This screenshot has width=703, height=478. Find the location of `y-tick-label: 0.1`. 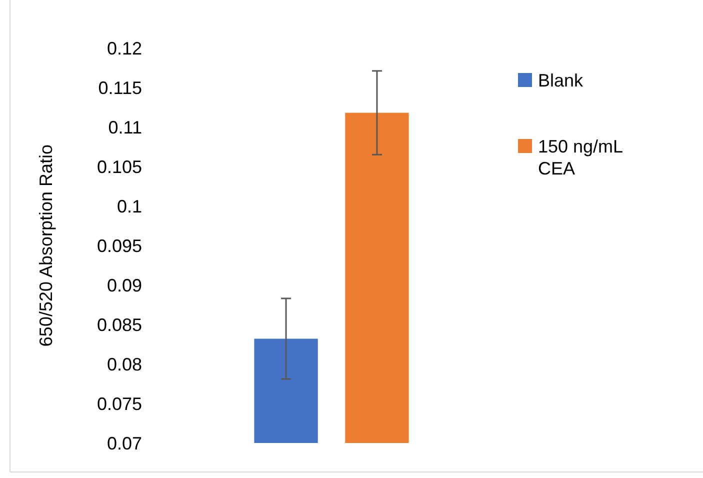

y-tick-label: 0.1 is located at coordinates (129, 206).